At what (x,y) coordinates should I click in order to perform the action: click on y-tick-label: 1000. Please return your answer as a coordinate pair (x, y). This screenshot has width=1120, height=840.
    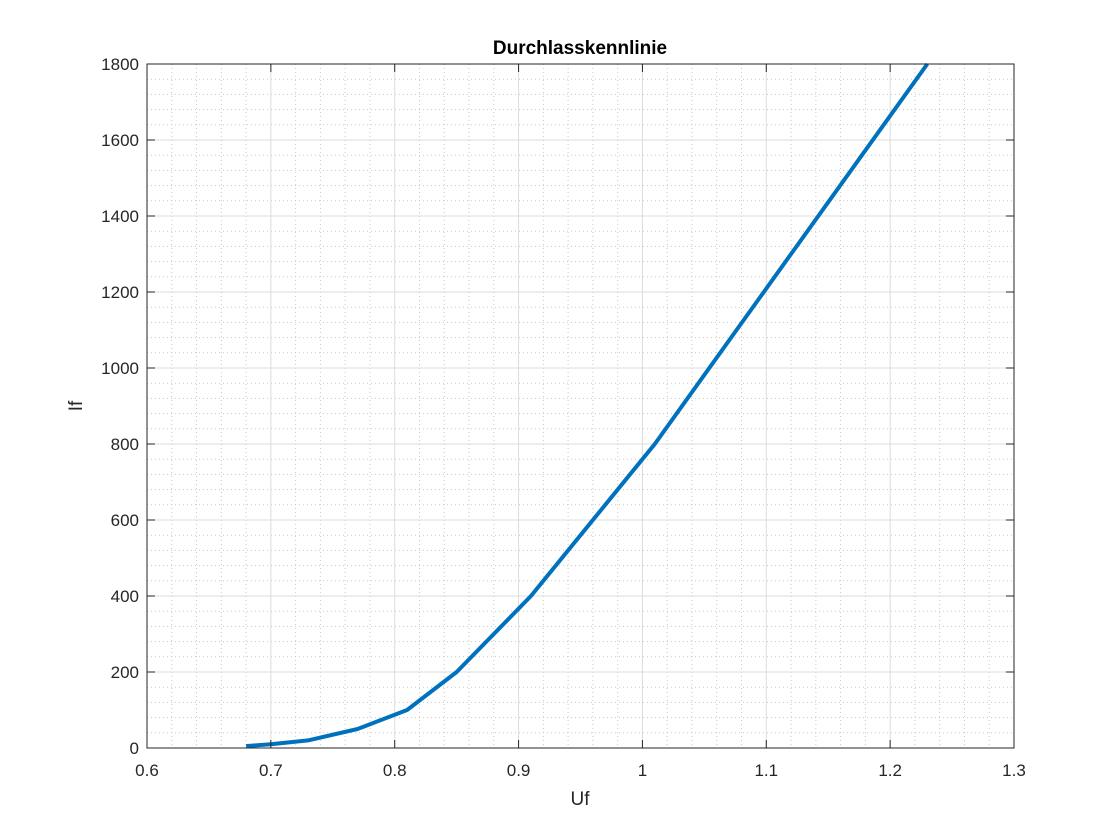
    Looking at the image, I should click on (120, 368).